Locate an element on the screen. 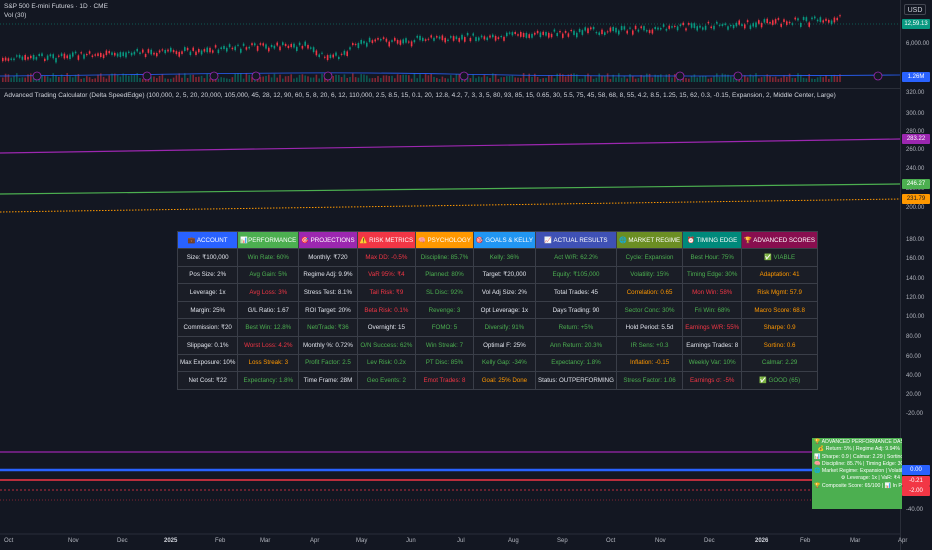  table-cell: Earnings W/R: 55% is located at coordinates (712, 327).